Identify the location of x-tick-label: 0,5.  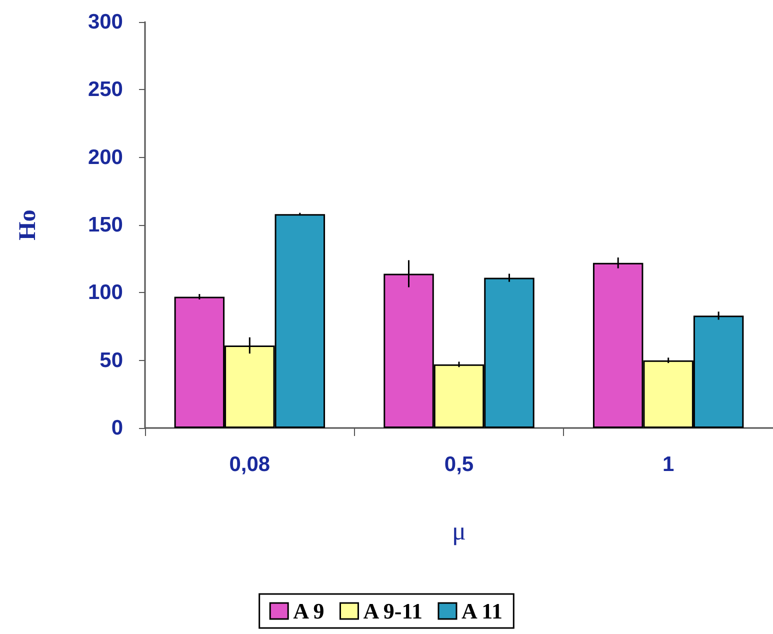
(459, 464).